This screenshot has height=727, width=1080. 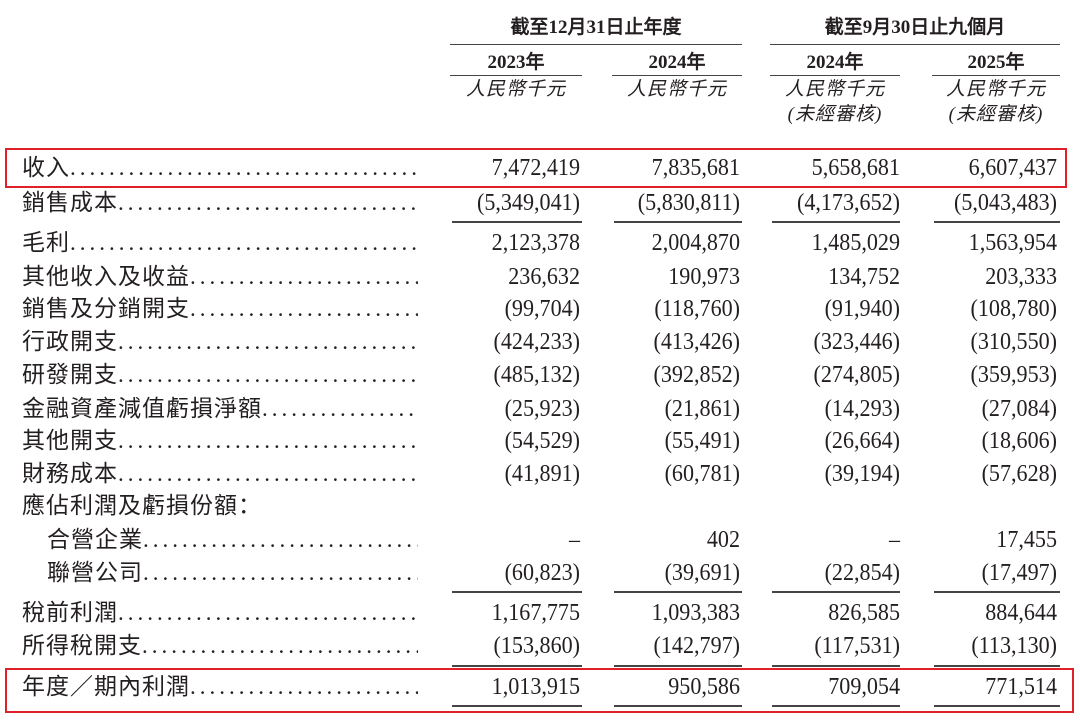 What do you see at coordinates (1012, 168) in the screenshot?
I see `cell-value: 6,607,437` at bounding box center [1012, 168].